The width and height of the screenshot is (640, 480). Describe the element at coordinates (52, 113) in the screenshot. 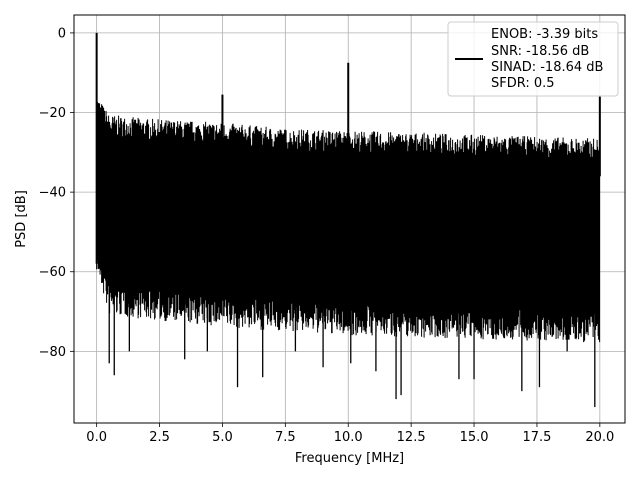

I see `y-tick-label: −20` at that location.